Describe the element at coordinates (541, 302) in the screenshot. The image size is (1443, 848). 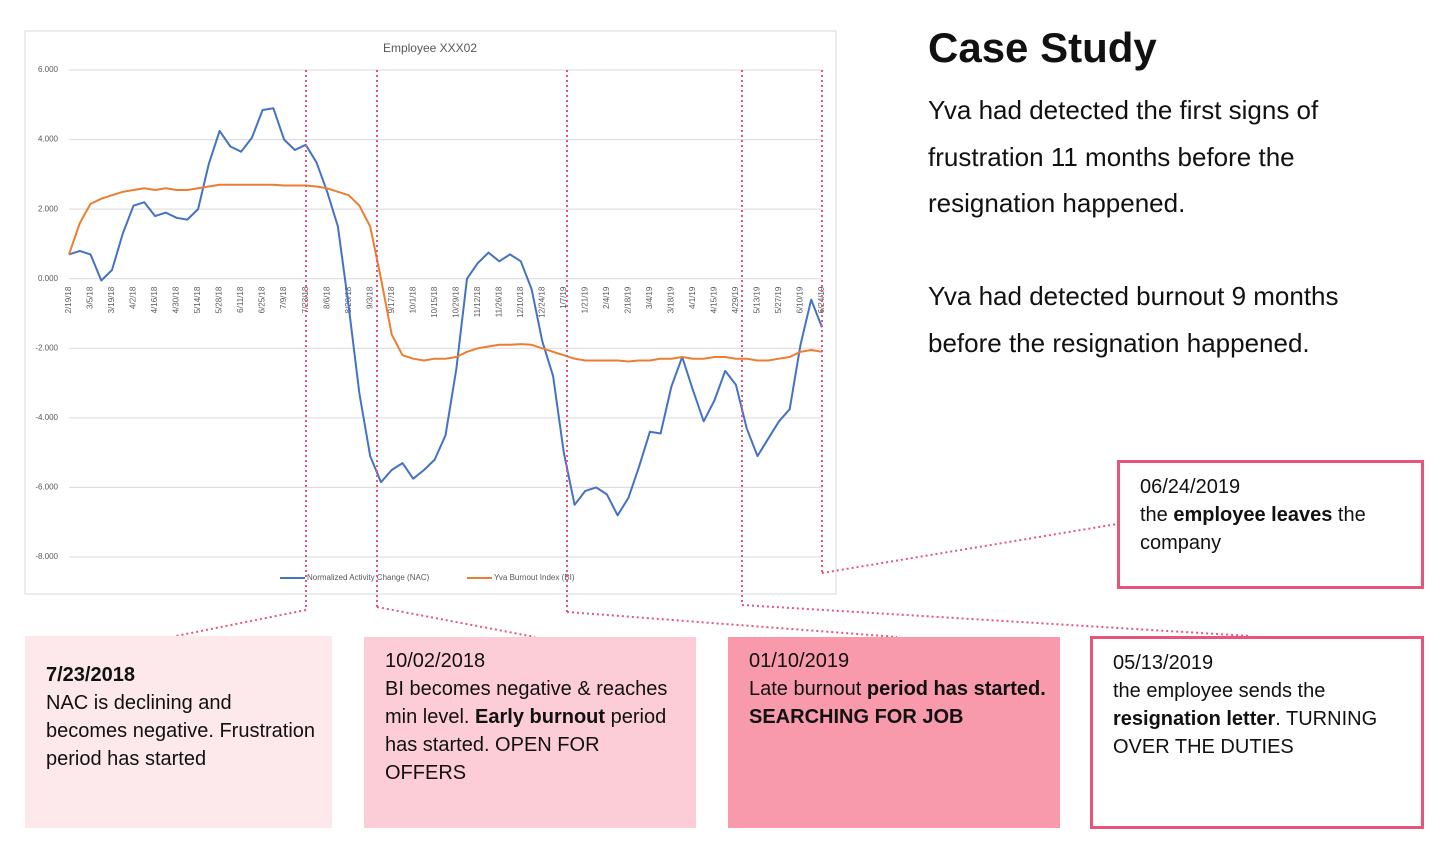
I see `x-tick-label: 12/24/18` at that location.